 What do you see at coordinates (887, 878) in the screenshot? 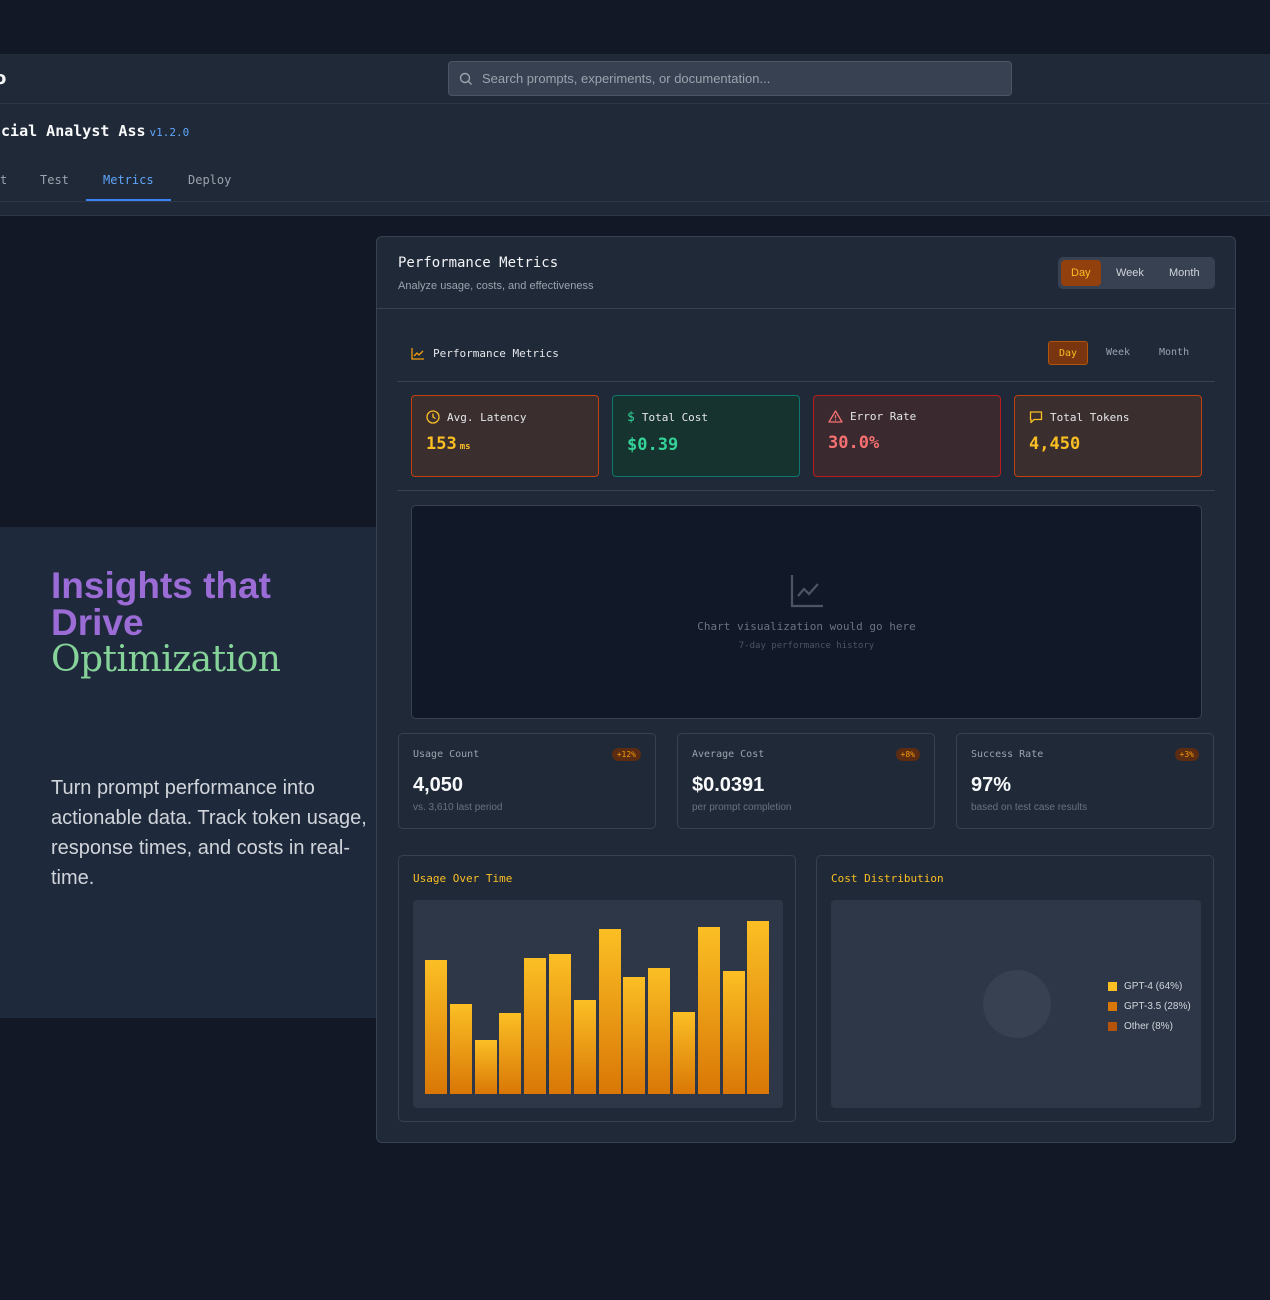
I see `cost-title: Cost Distribution` at bounding box center [887, 878].